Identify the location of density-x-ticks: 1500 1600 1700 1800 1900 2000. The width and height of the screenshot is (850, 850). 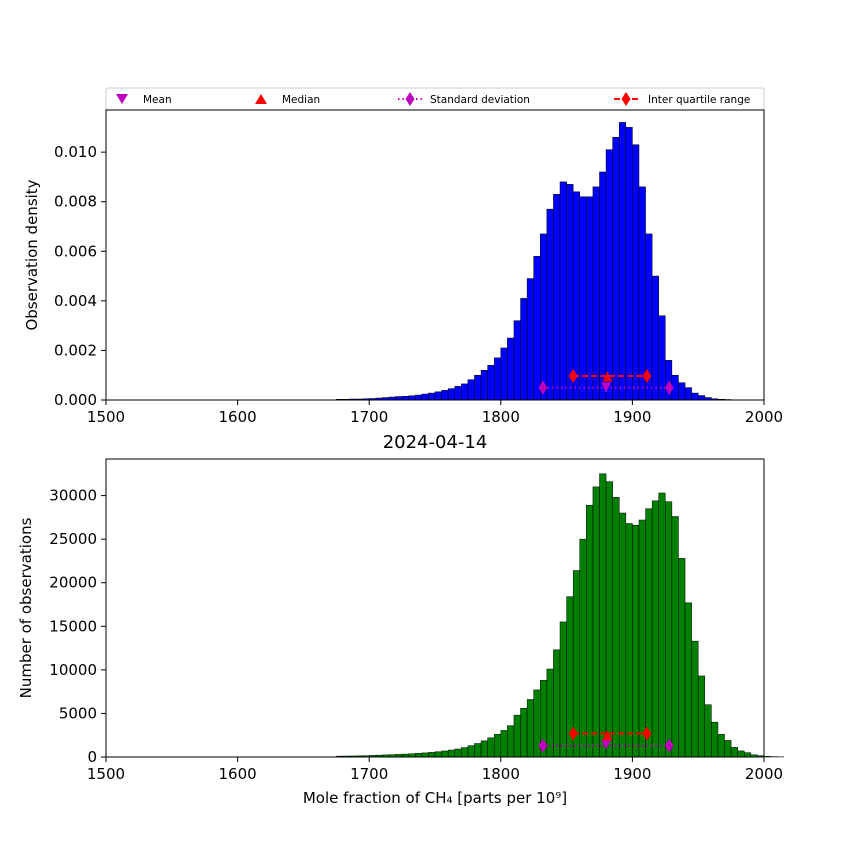
(435, 413).